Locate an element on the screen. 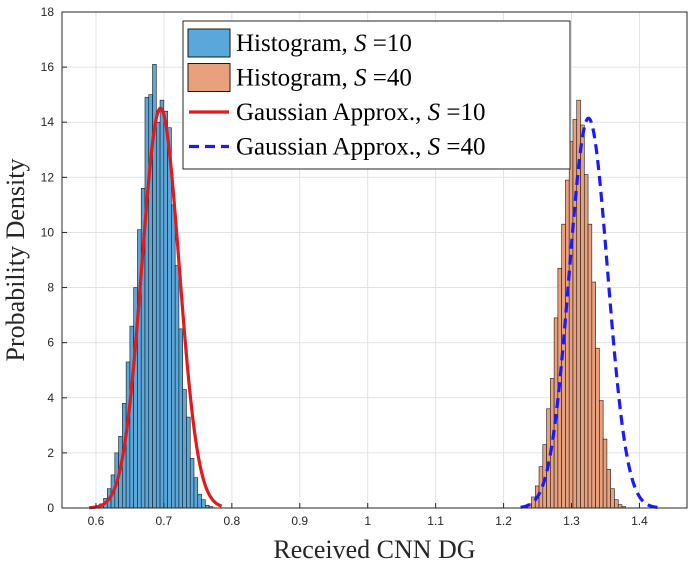 The height and width of the screenshot is (565, 697). legend-label: Gaussian Approx., S =40 is located at coordinates (361, 147).